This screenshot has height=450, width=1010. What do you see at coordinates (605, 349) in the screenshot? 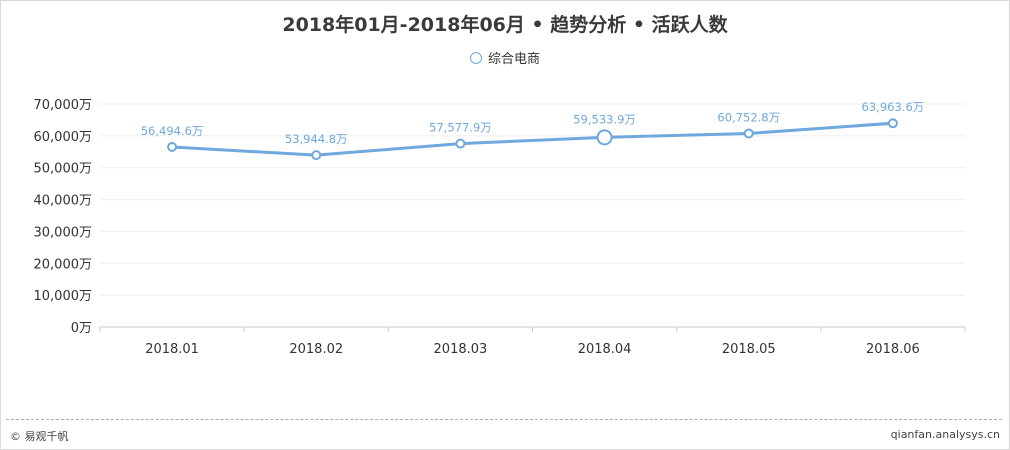
I see `x-tick-label: 2018.04` at bounding box center [605, 349].